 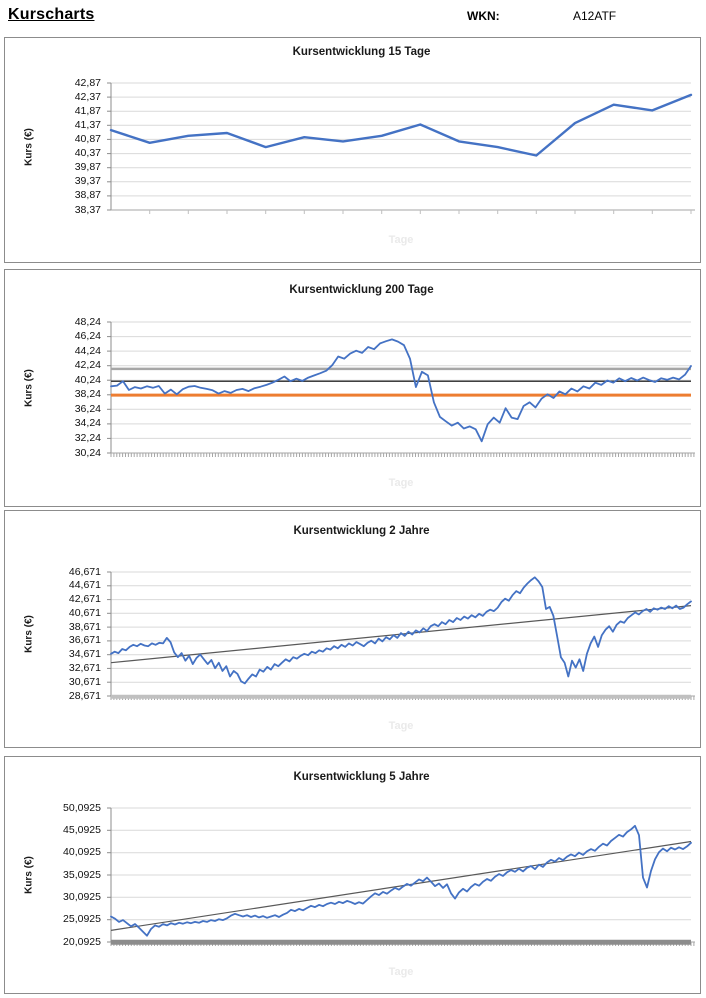 What do you see at coordinates (87, 138) in the screenshot?
I see `y-tick-label: 40,87` at bounding box center [87, 138].